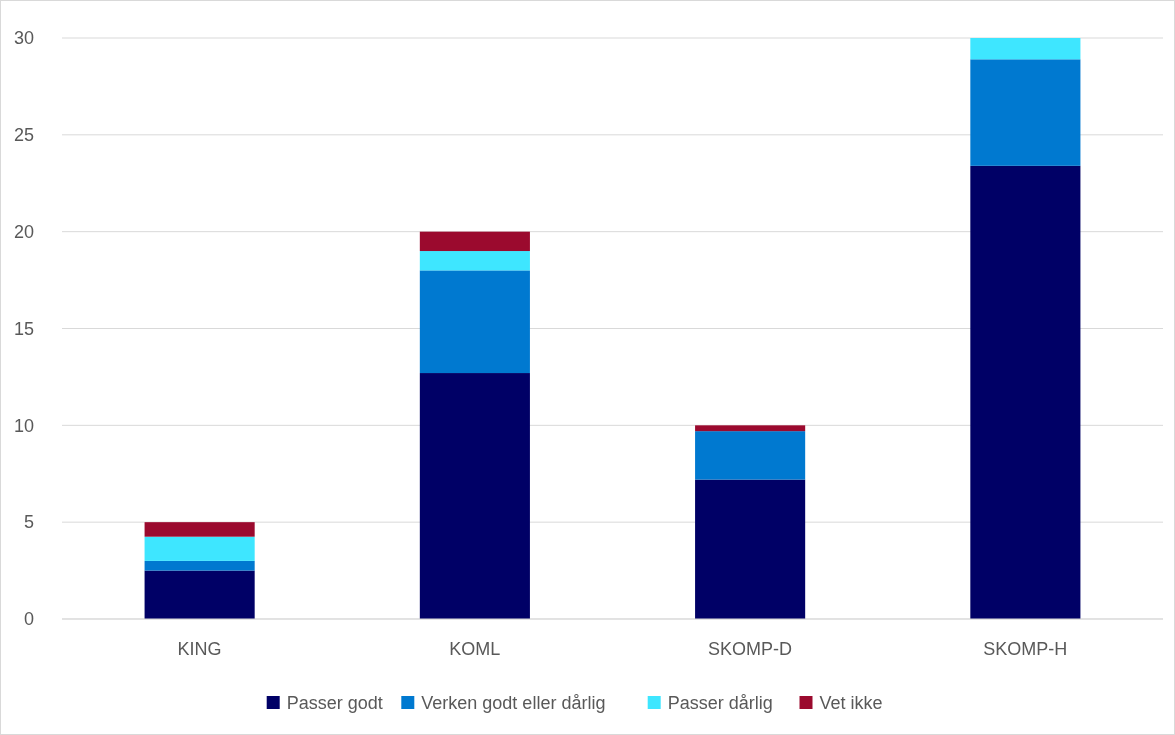  Describe the element at coordinates (513, 703) in the screenshot. I see `legend-label: Verken godt eller dårlig` at that location.